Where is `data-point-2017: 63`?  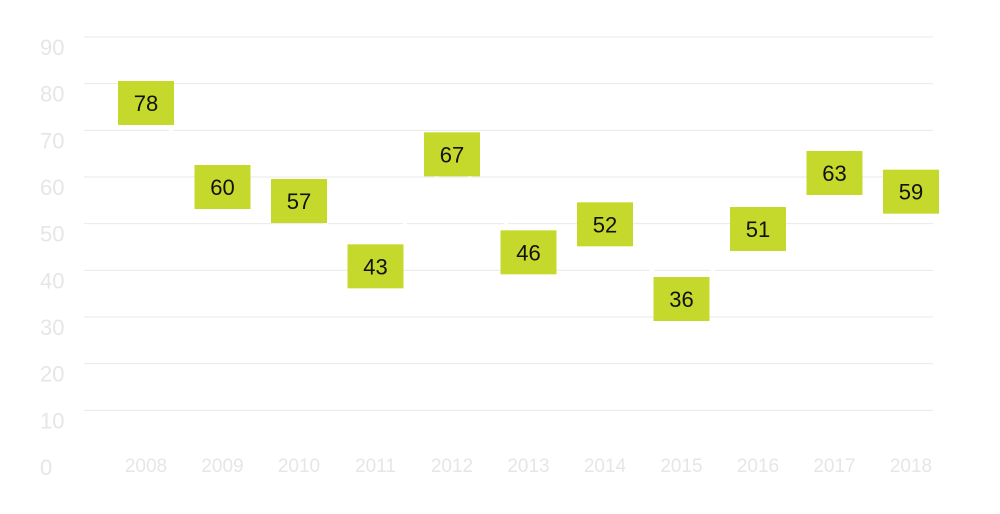 data-point-2017: 63 is located at coordinates (834, 173).